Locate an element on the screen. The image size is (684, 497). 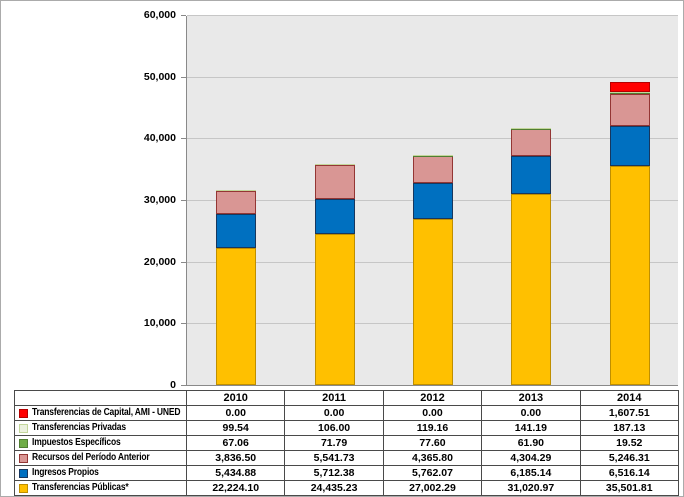
value-cell: 31,020.97 is located at coordinates (531, 488).